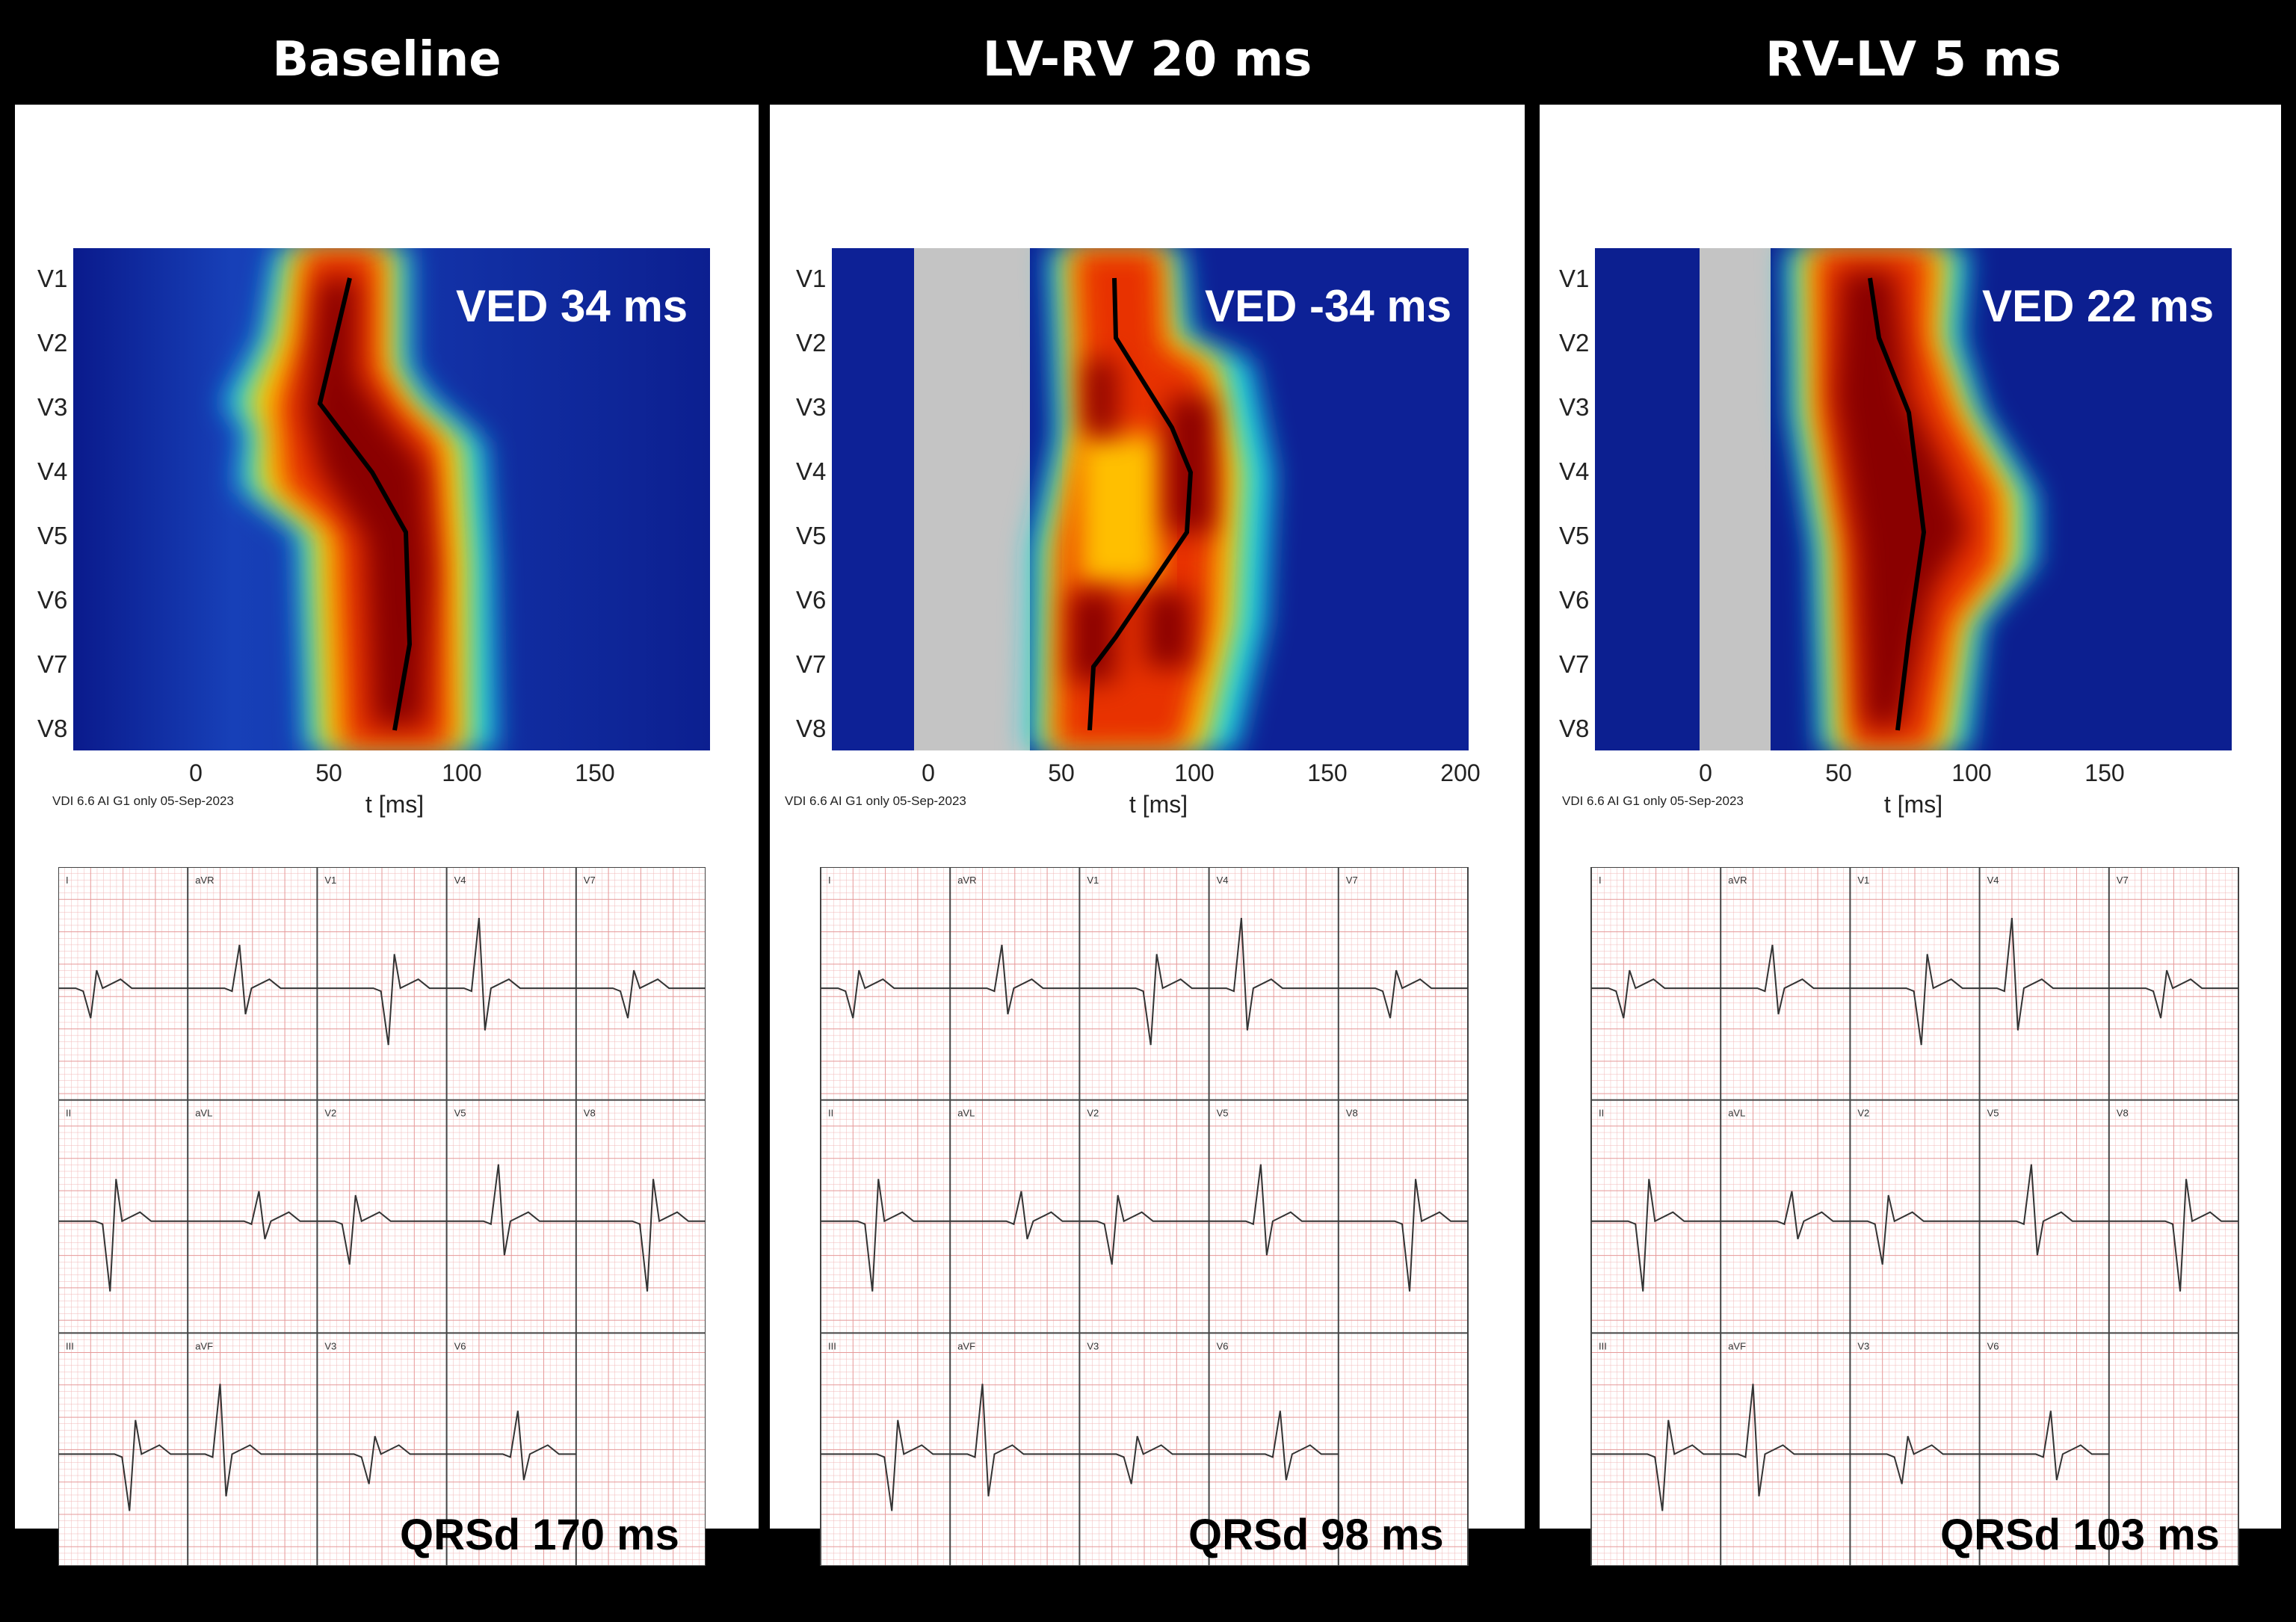 This screenshot has height=1622, width=2296. Describe the element at coordinates (540, 1535) in the screenshot. I see `qrs-label: QRSd 170 ms` at that location.